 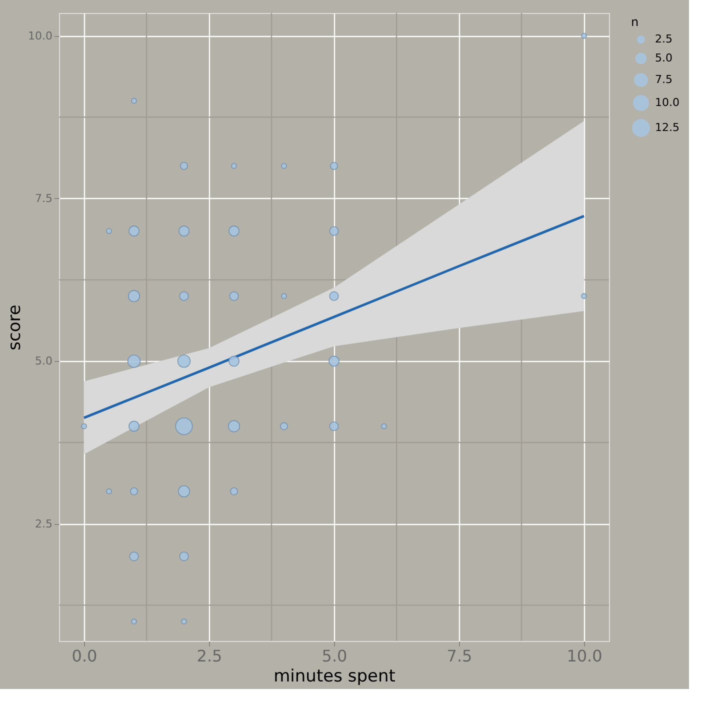 What do you see at coordinates (667, 127) in the screenshot?
I see `legend-label: 12.5` at bounding box center [667, 127].